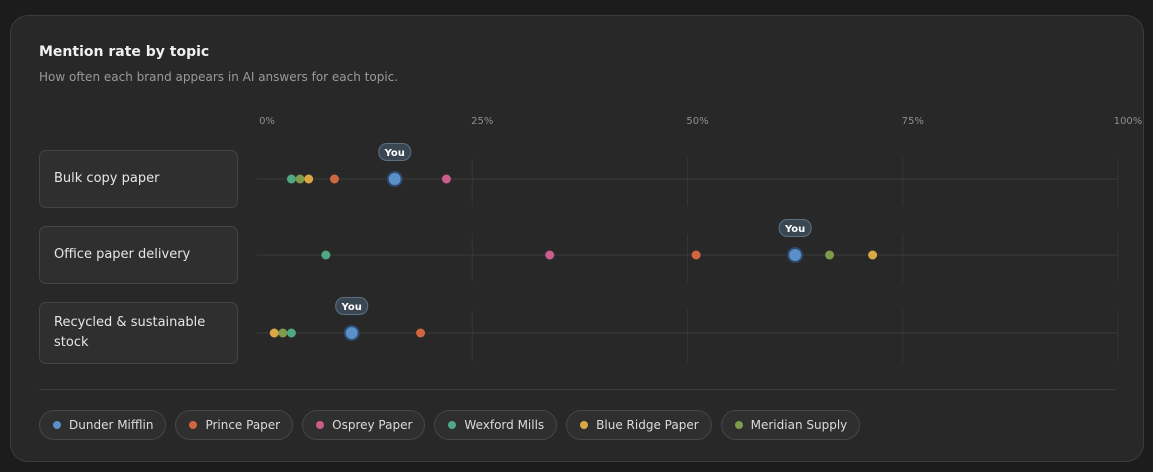  What do you see at coordinates (504, 425) in the screenshot?
I see `legend-label: Wexford Mills` at bounding box center [504, 425].